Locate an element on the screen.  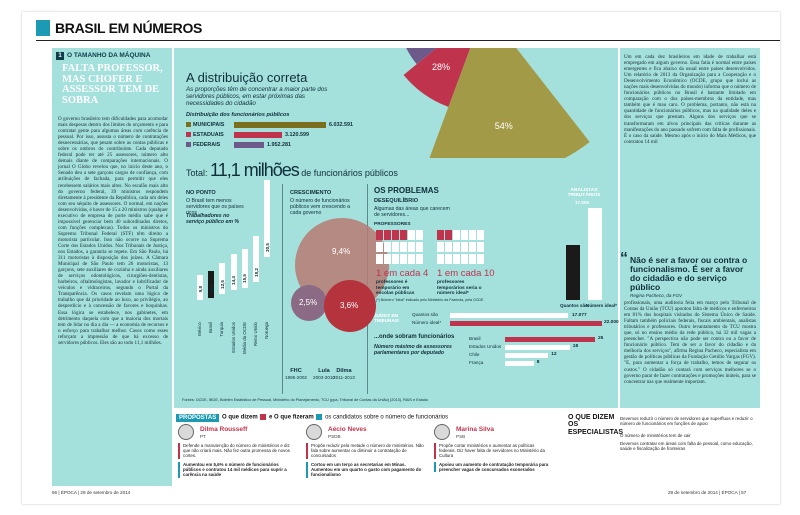
juizes-a-label: Quantos são is located at coordinates (425, 314).